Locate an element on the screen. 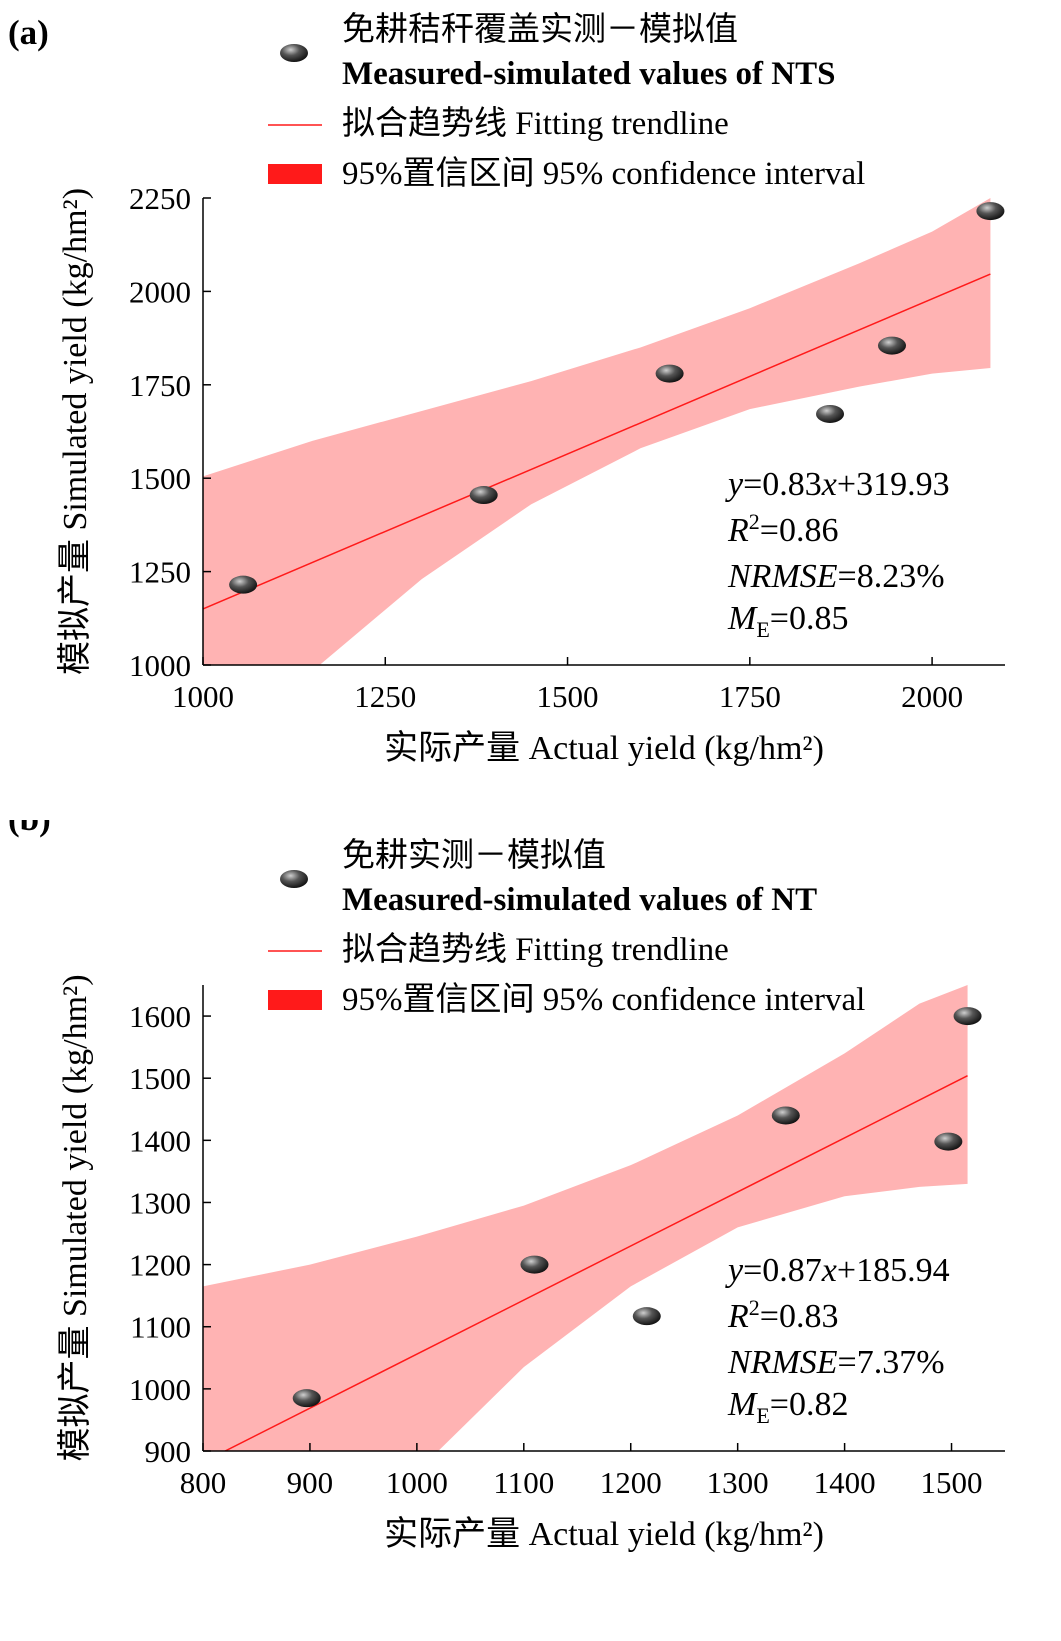  panel-label: (b) is located at coordinates (29, 829).